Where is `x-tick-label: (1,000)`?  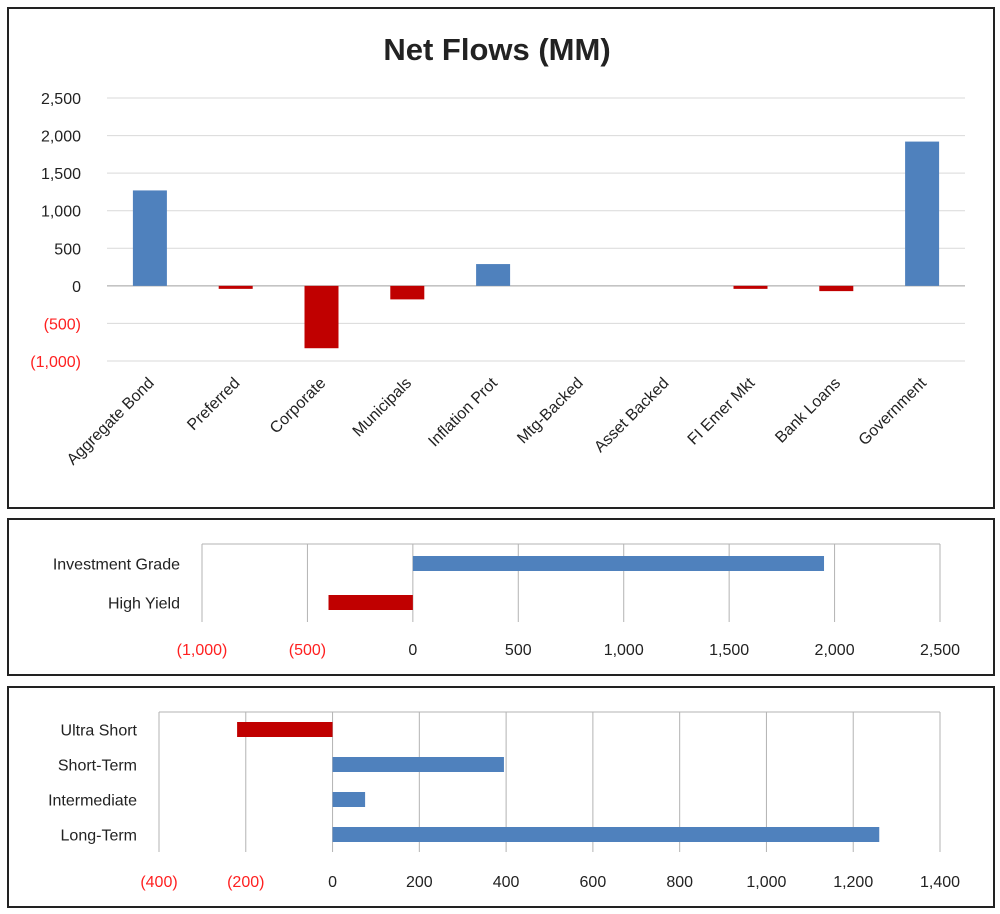
x-tick-label: (1,000) is located at coordinates (202, 650).